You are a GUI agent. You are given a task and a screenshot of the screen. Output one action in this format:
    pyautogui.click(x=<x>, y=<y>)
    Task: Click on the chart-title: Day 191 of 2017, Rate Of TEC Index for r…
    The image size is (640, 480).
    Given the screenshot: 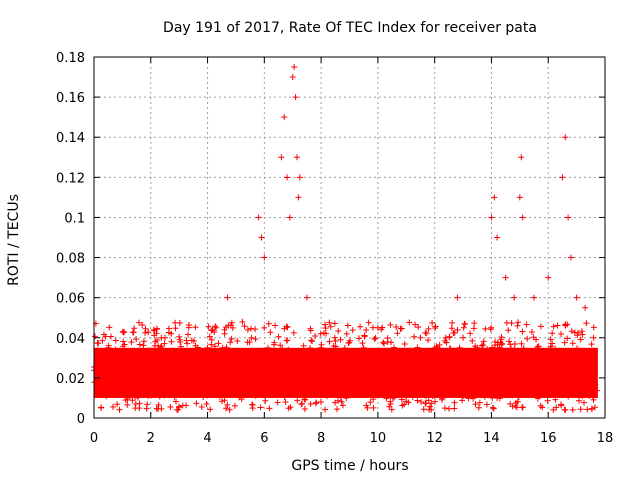 What is the action you would take?
    pyautogui.click(x=350, y=28)
    